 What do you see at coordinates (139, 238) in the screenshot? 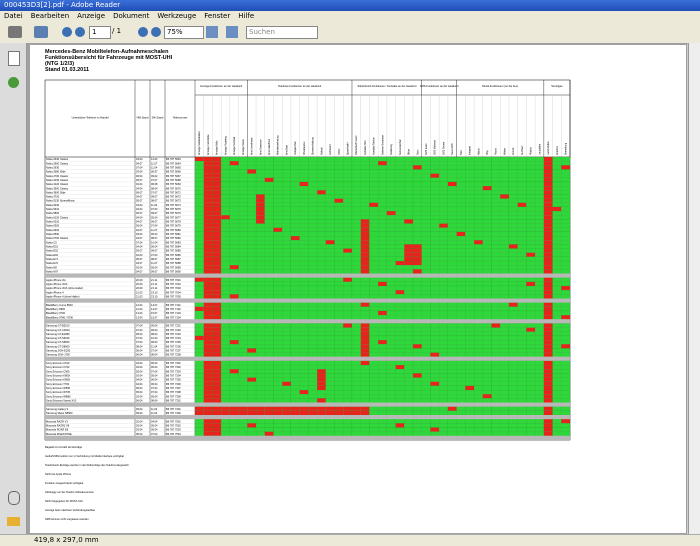
I see `cell-text: 04.07` at bounding box center [139, 238].